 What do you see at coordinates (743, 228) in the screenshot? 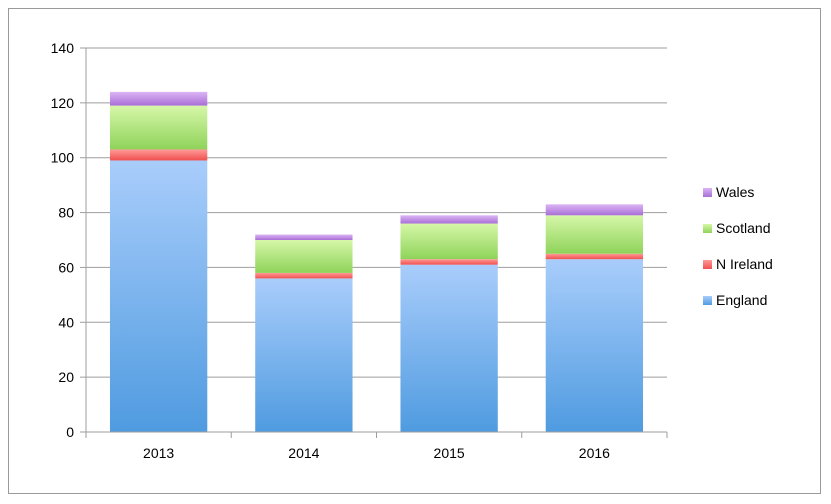
I see `legend-label-scotland: Scotland` at bounding box center [743, 228].